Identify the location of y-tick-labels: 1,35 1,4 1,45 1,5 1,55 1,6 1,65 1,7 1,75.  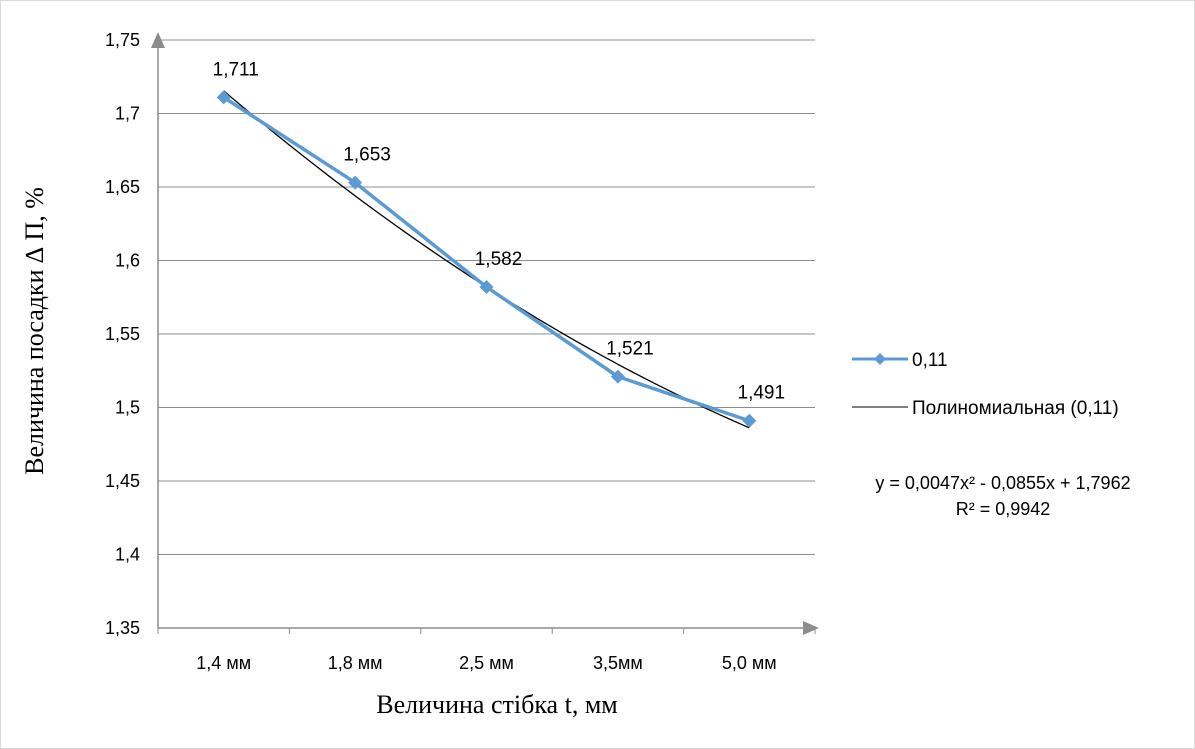
(122, 334).